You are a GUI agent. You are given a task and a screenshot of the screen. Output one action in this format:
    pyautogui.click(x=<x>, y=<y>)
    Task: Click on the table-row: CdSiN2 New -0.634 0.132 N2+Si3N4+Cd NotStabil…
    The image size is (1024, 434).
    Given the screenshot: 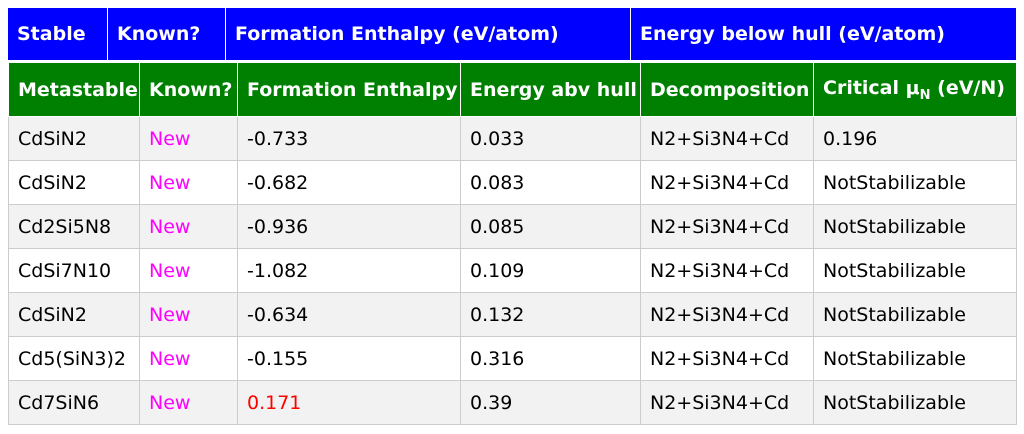 What is the action you would take?
    pyautogui.click(x=512, y=314)
    